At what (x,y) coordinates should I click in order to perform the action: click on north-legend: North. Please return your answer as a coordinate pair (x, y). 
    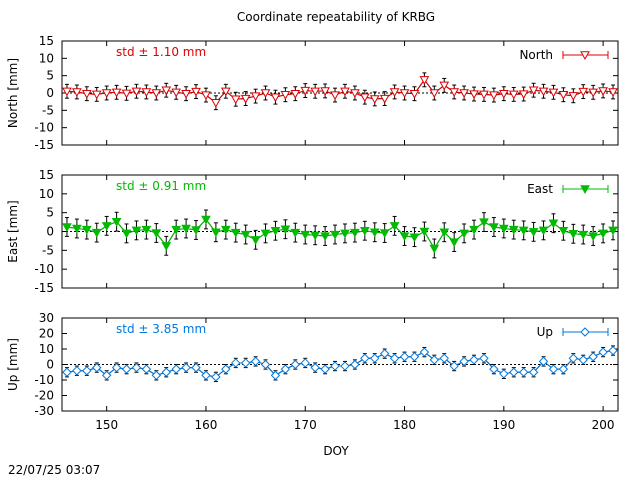
    Looking at the image, I should click on (564, 55).